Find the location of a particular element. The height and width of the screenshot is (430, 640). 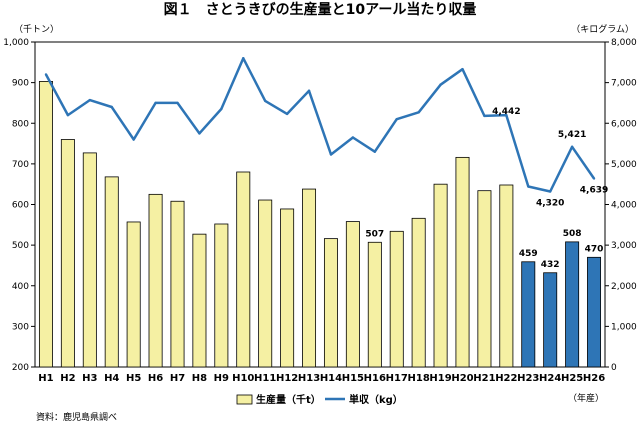

x-axis-unit: （年産） is located at coordinates (586, 398).